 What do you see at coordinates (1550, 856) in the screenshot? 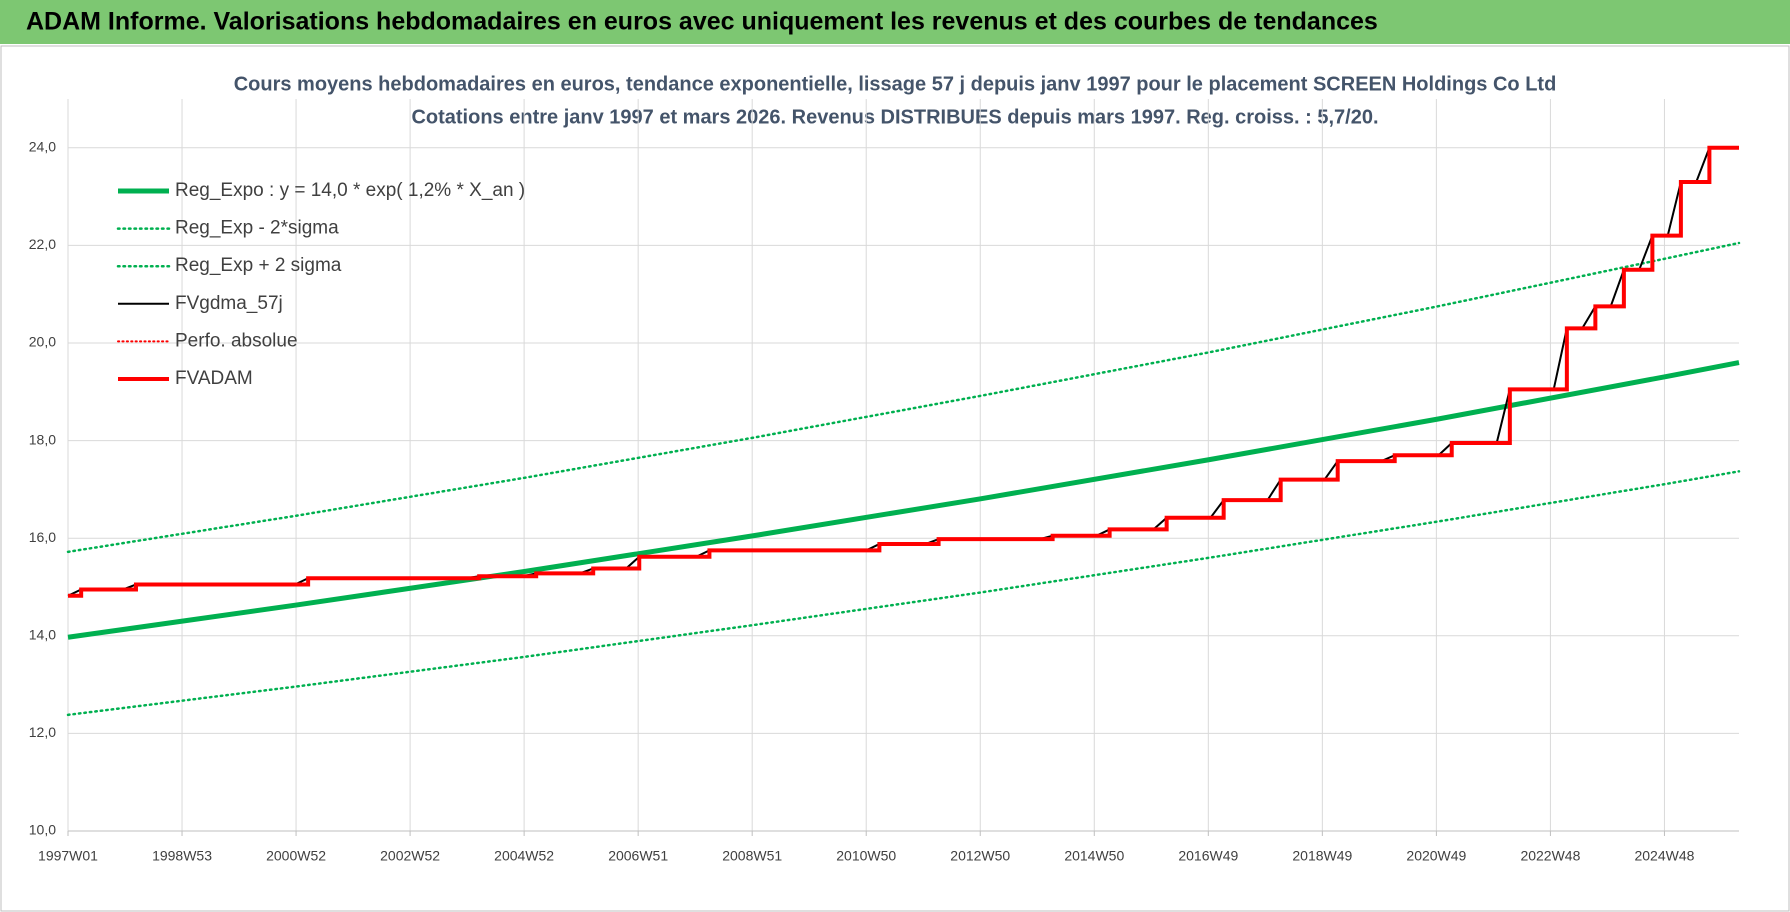
I see `x-tick-label: 2022W48` at bounding box center [1550, 856].